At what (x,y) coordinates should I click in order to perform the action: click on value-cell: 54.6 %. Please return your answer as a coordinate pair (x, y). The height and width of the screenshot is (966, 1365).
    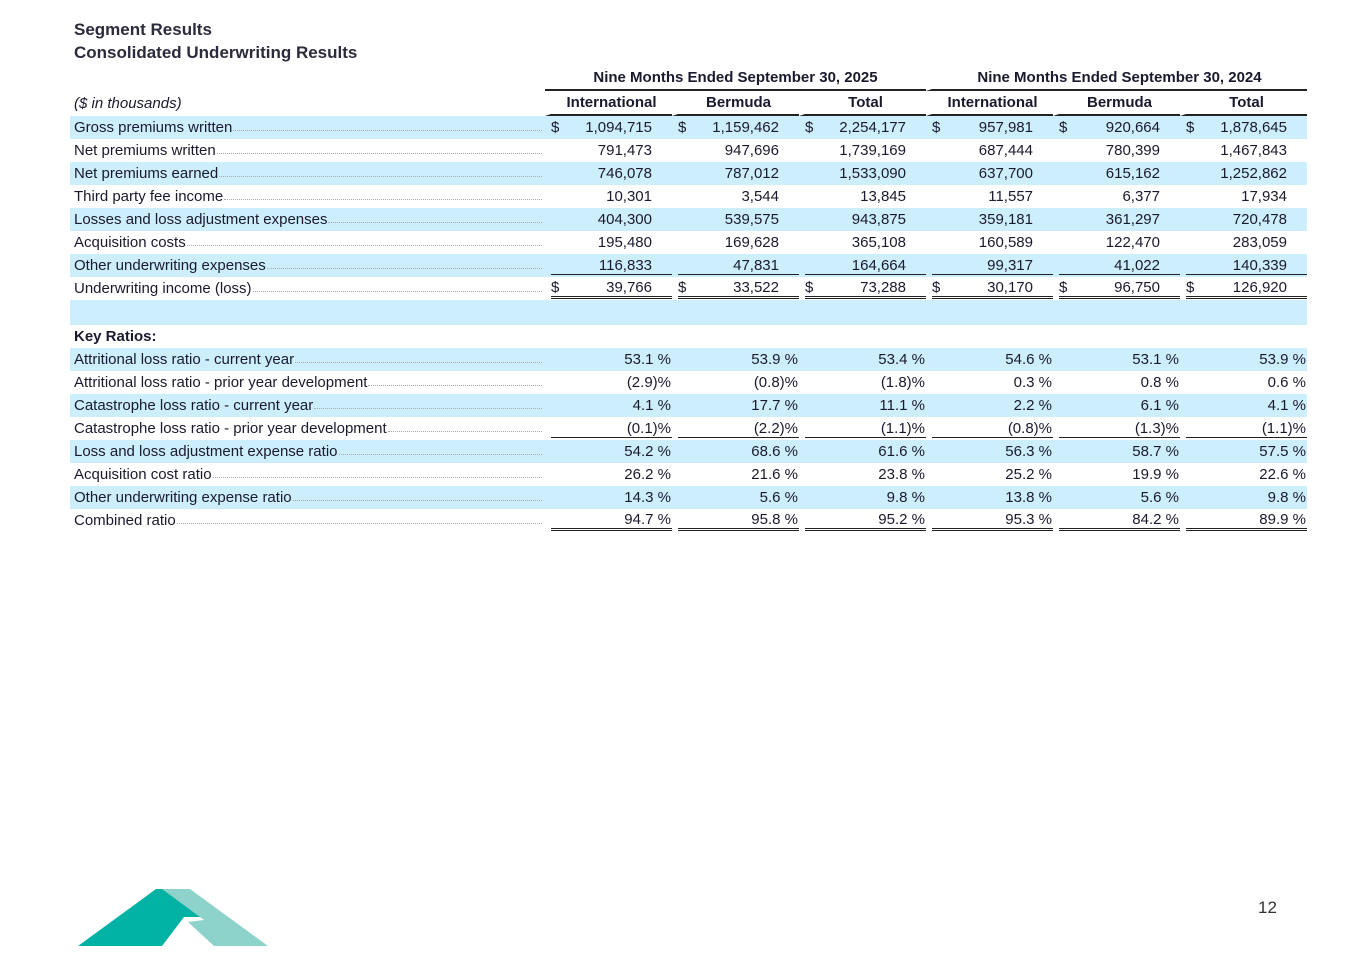
    Looking at the image, I should click on (989, 359).